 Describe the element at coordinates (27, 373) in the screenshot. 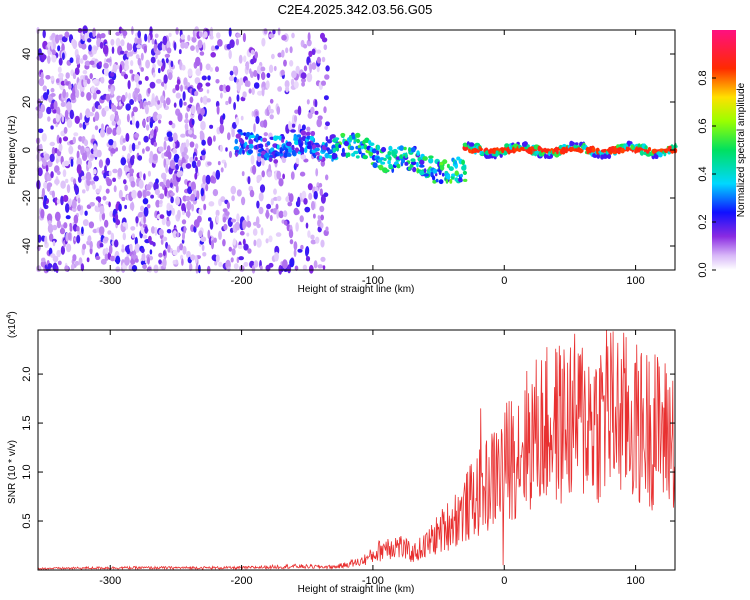

I see `y-tick-label: 2.0` at that location.